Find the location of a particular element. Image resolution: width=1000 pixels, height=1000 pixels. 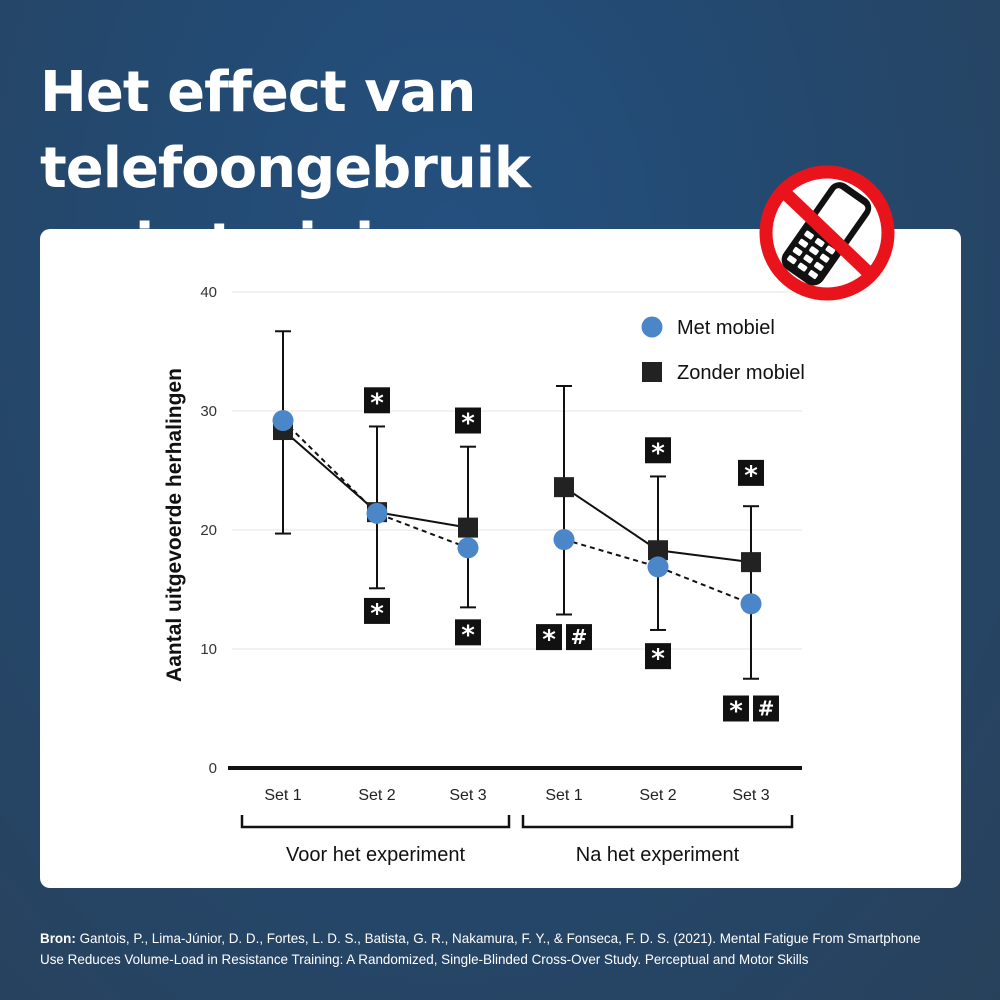

y-tick-label: 40 is located at coordinates (208, 292).